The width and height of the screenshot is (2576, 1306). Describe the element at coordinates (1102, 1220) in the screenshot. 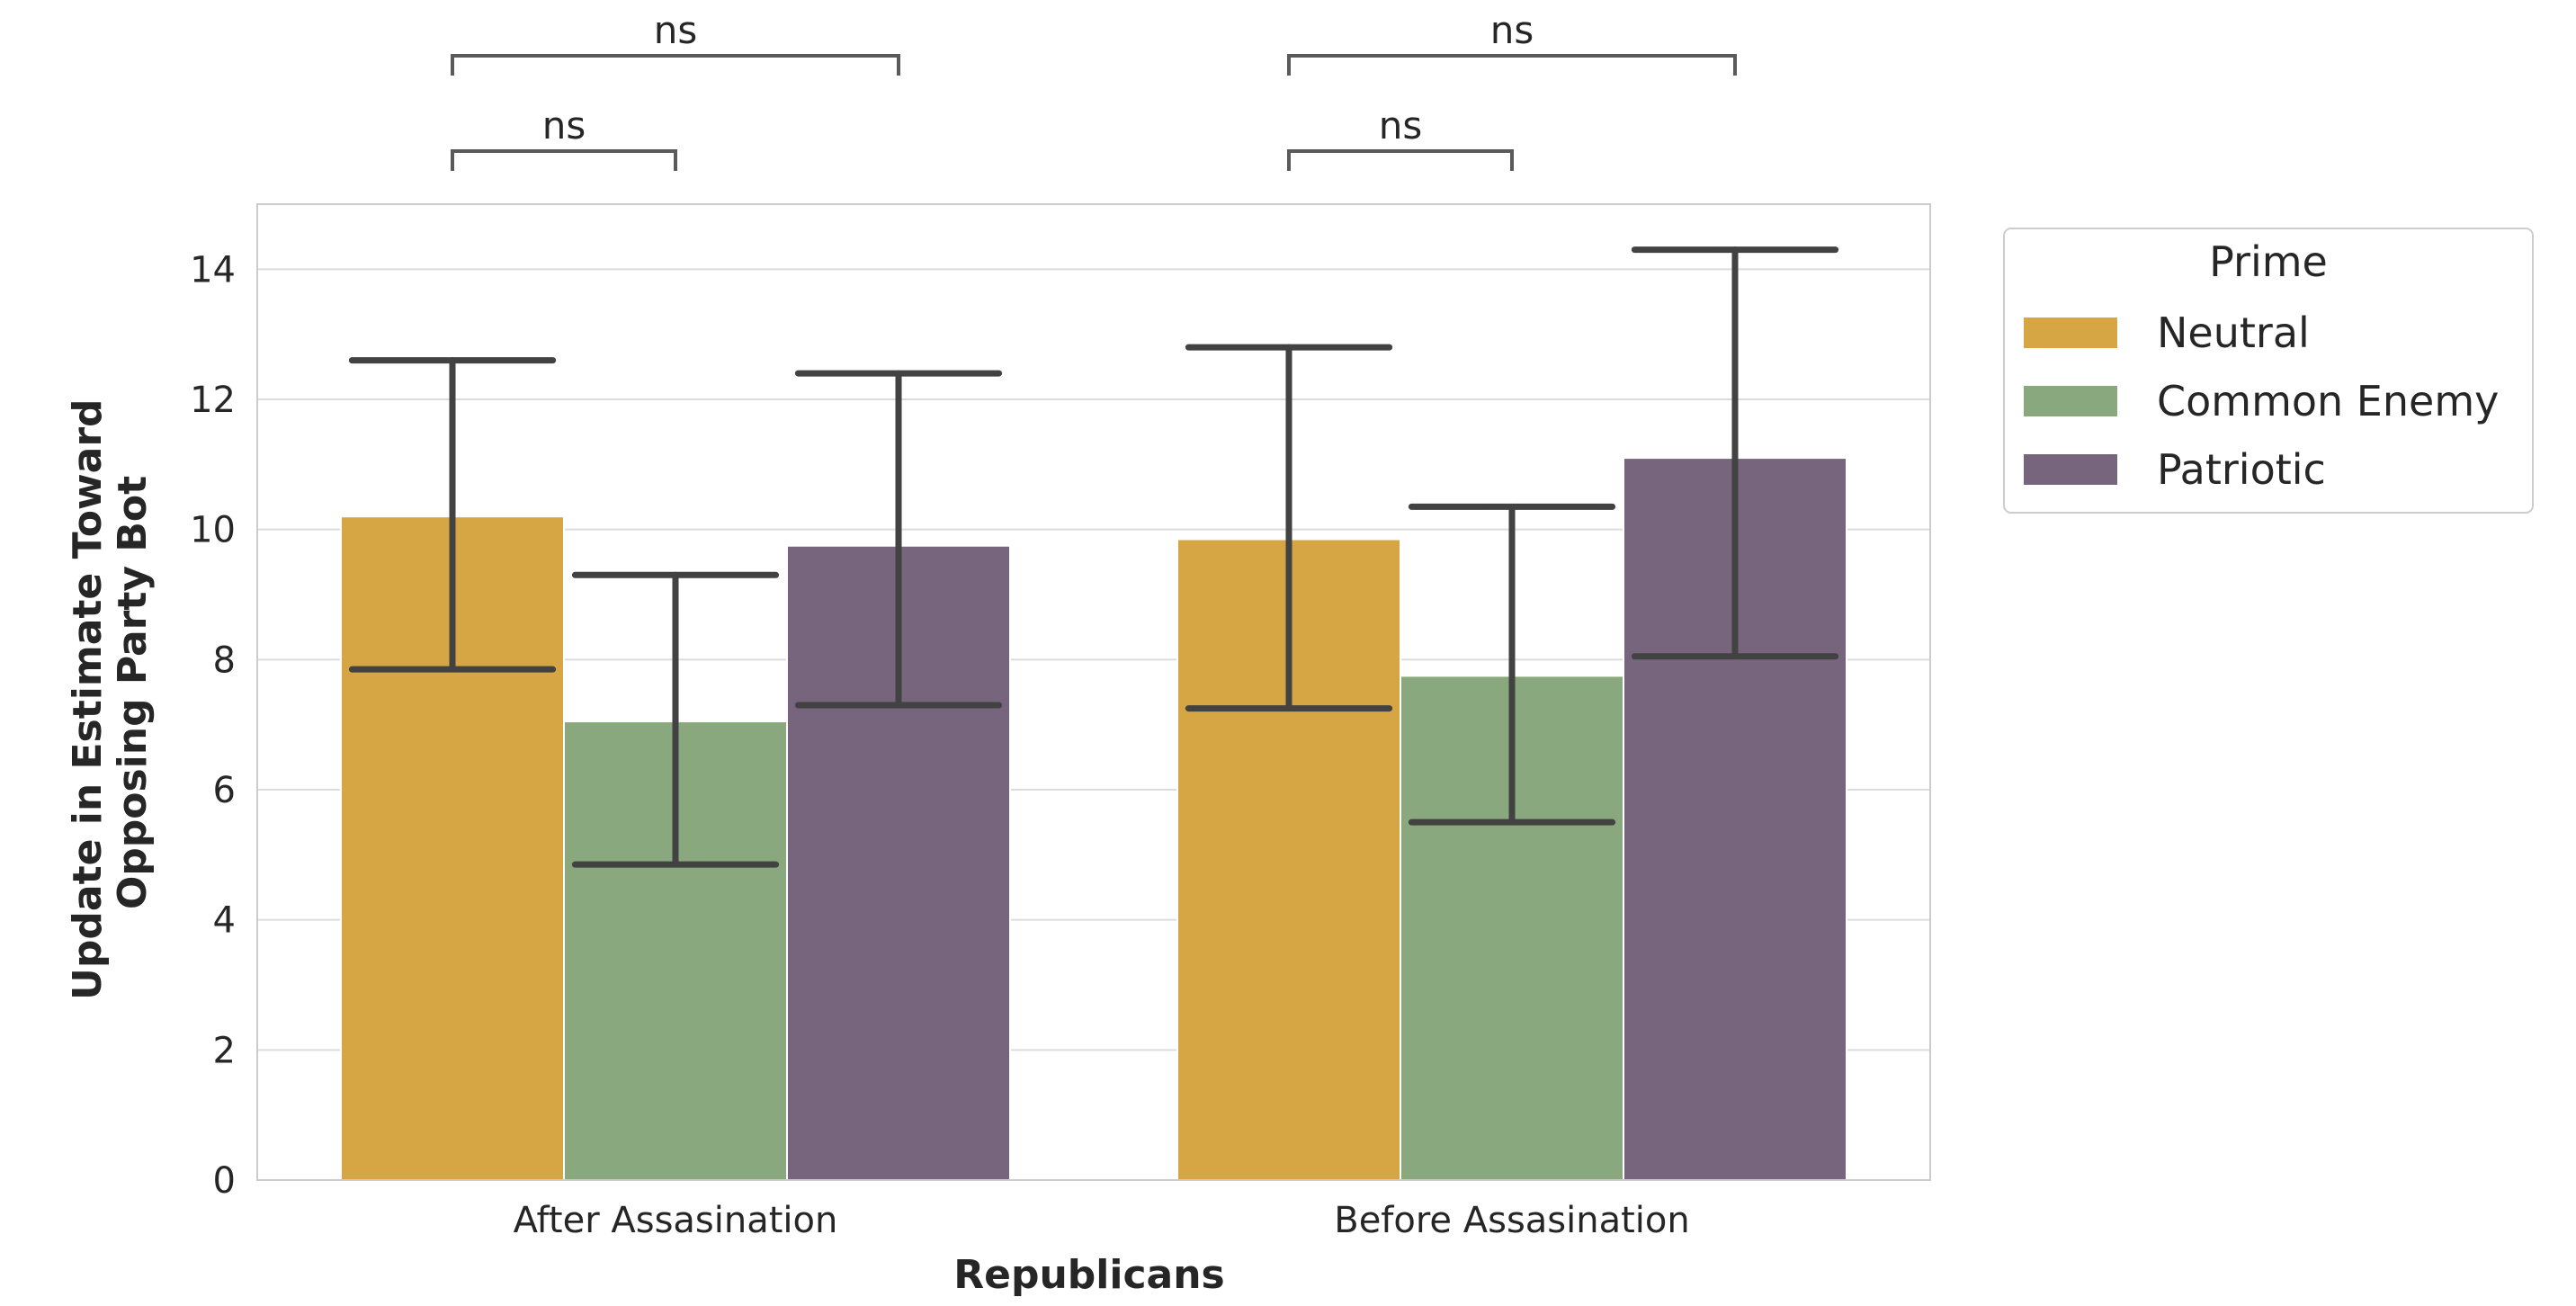

I see `x-axis-ticks: After Assasination Before Assasination` at that location.